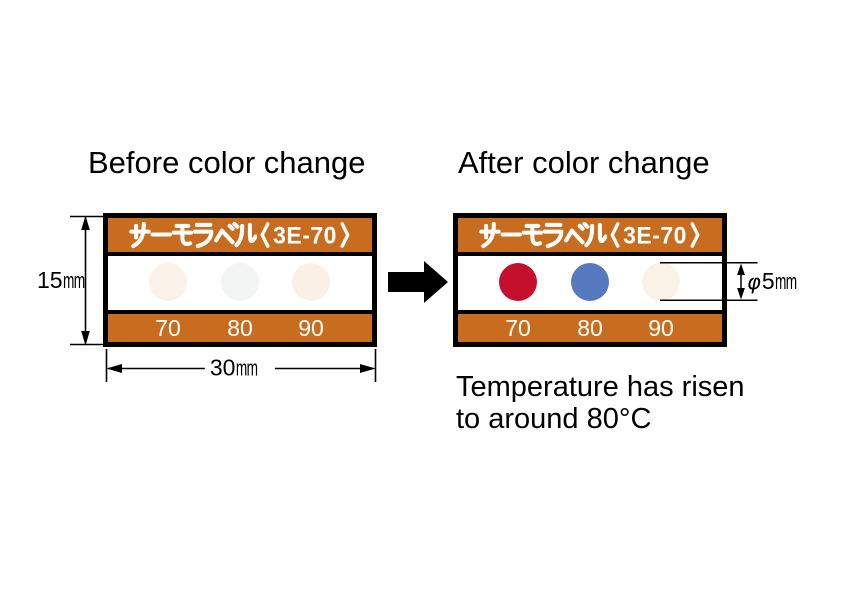 This screenshot has height=595, width=842. Describe the element at coordinates (114, 368) in the screenshot. I see `dimension-arrow-left-icon` at that location.